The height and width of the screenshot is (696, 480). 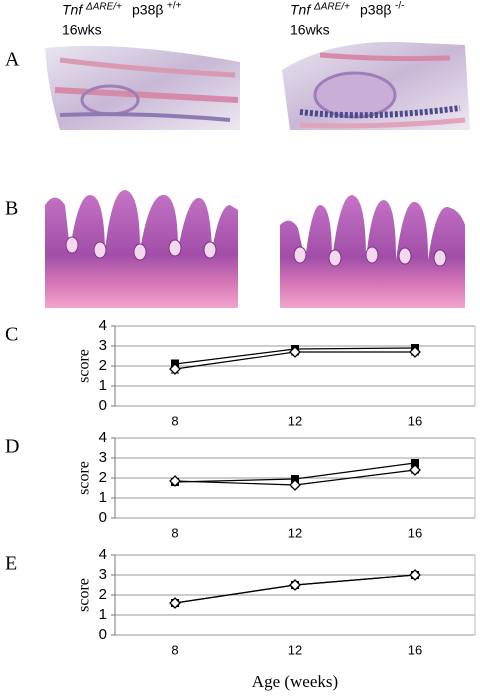 What do you see at coordinates (295, 681) in the screenshot?
I see `x-axis-title: Age (weeks)` at bounding box center [295, 681].